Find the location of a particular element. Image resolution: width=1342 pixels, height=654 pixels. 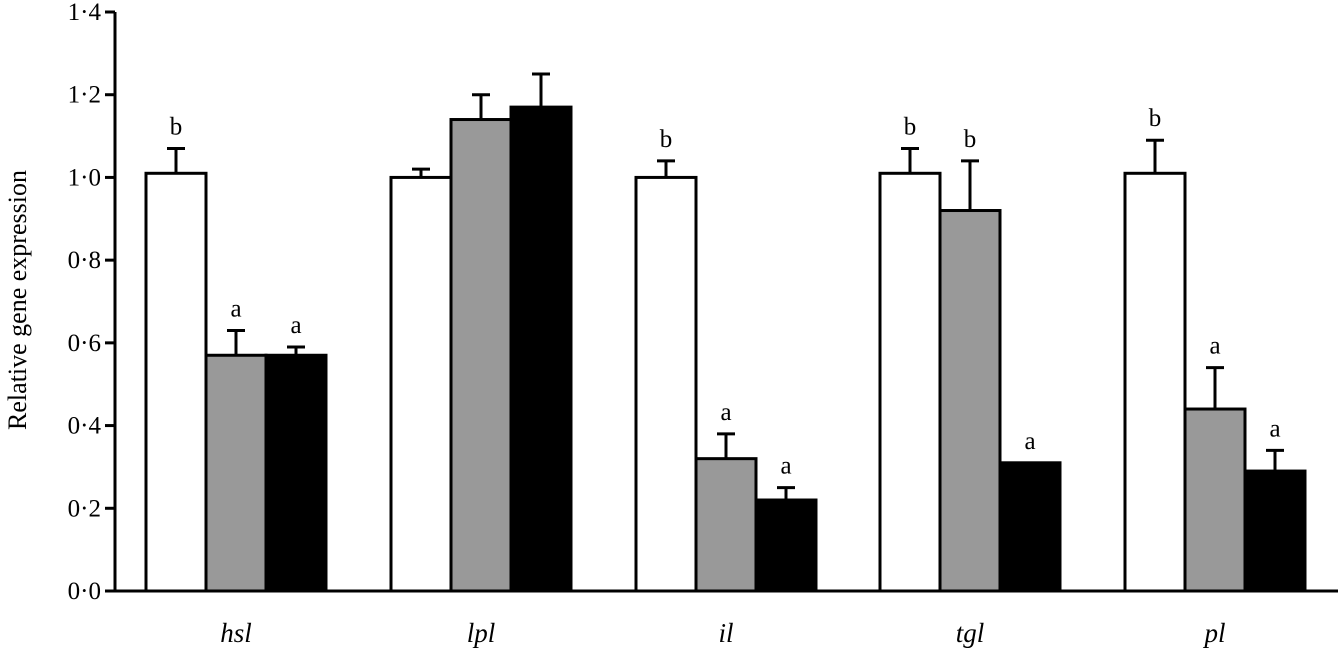

x-category-label: hsl is located at coordinates (236, 633).